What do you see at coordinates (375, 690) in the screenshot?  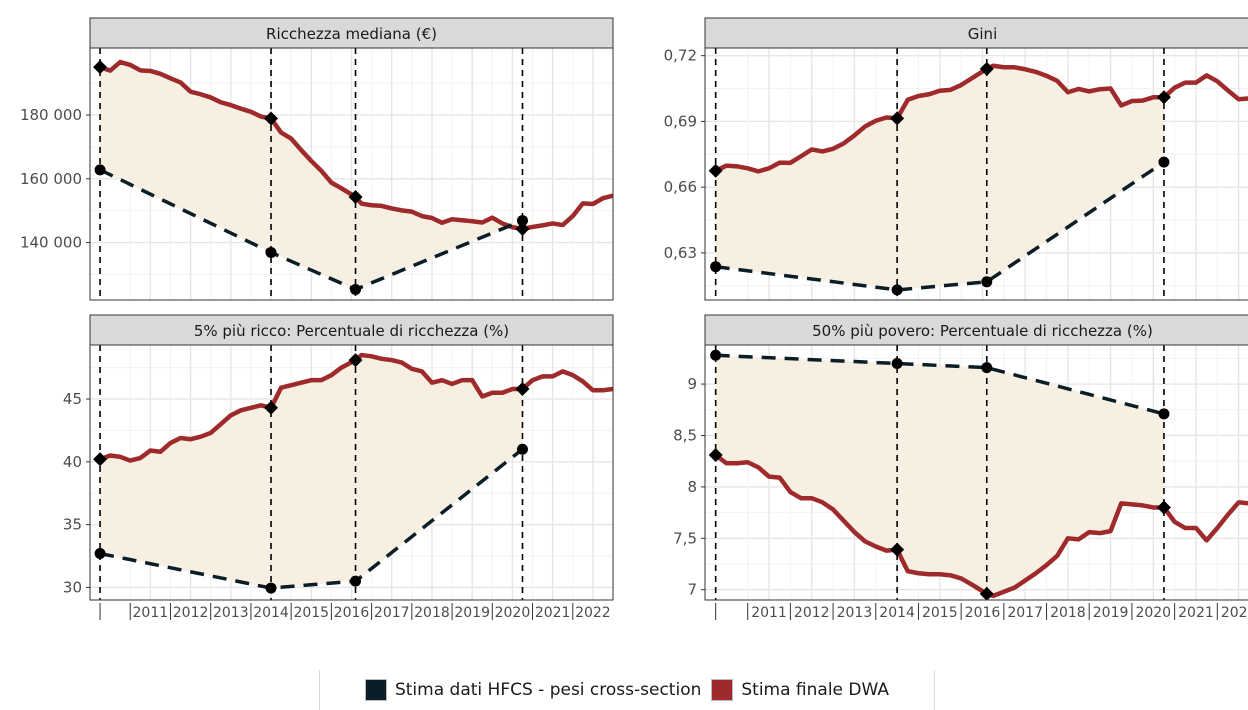 I see `legend-key-hfcs` at bounding box center [375, 690].